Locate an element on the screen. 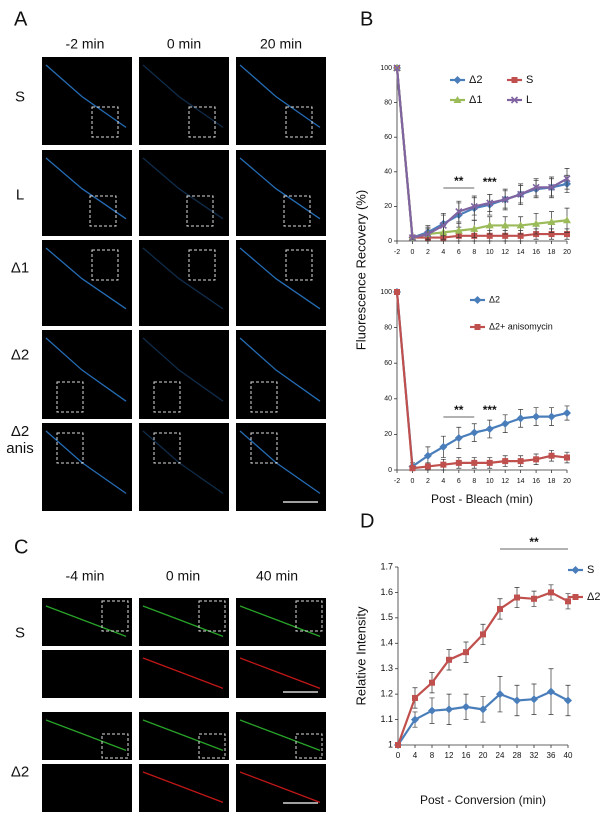  x-tick-label: 0 is located at coordinates (413, 481).